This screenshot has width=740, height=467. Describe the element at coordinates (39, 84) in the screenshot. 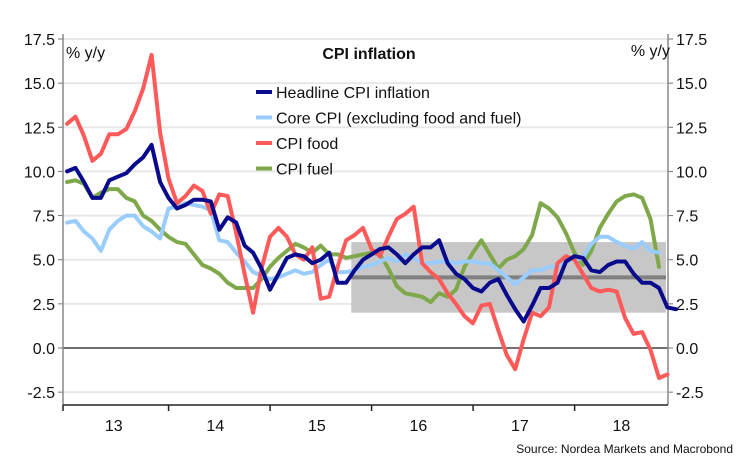

I see `left-y-tick-label: 15.0` at that location.